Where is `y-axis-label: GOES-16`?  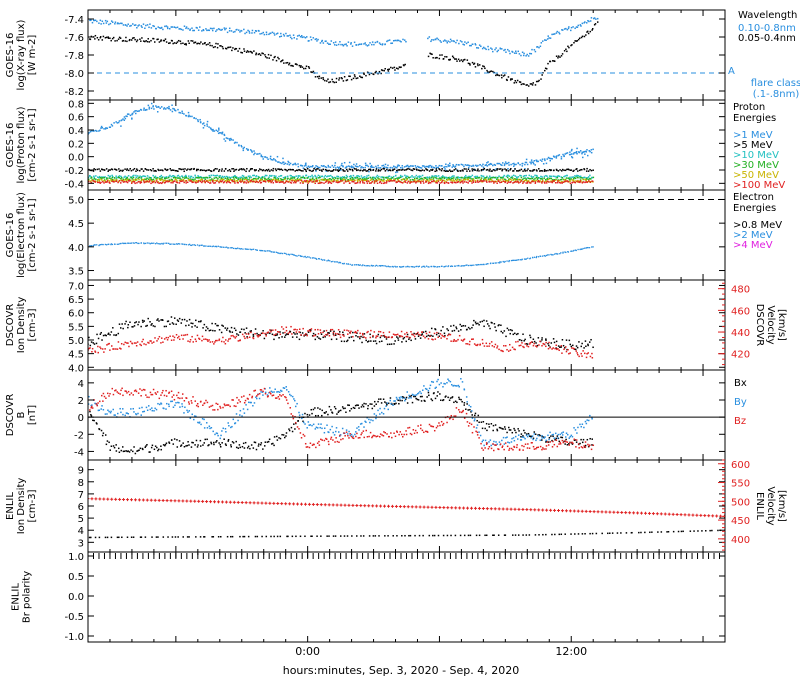
y-axis-label: GOES-16 is located at coordinates (10, 235).